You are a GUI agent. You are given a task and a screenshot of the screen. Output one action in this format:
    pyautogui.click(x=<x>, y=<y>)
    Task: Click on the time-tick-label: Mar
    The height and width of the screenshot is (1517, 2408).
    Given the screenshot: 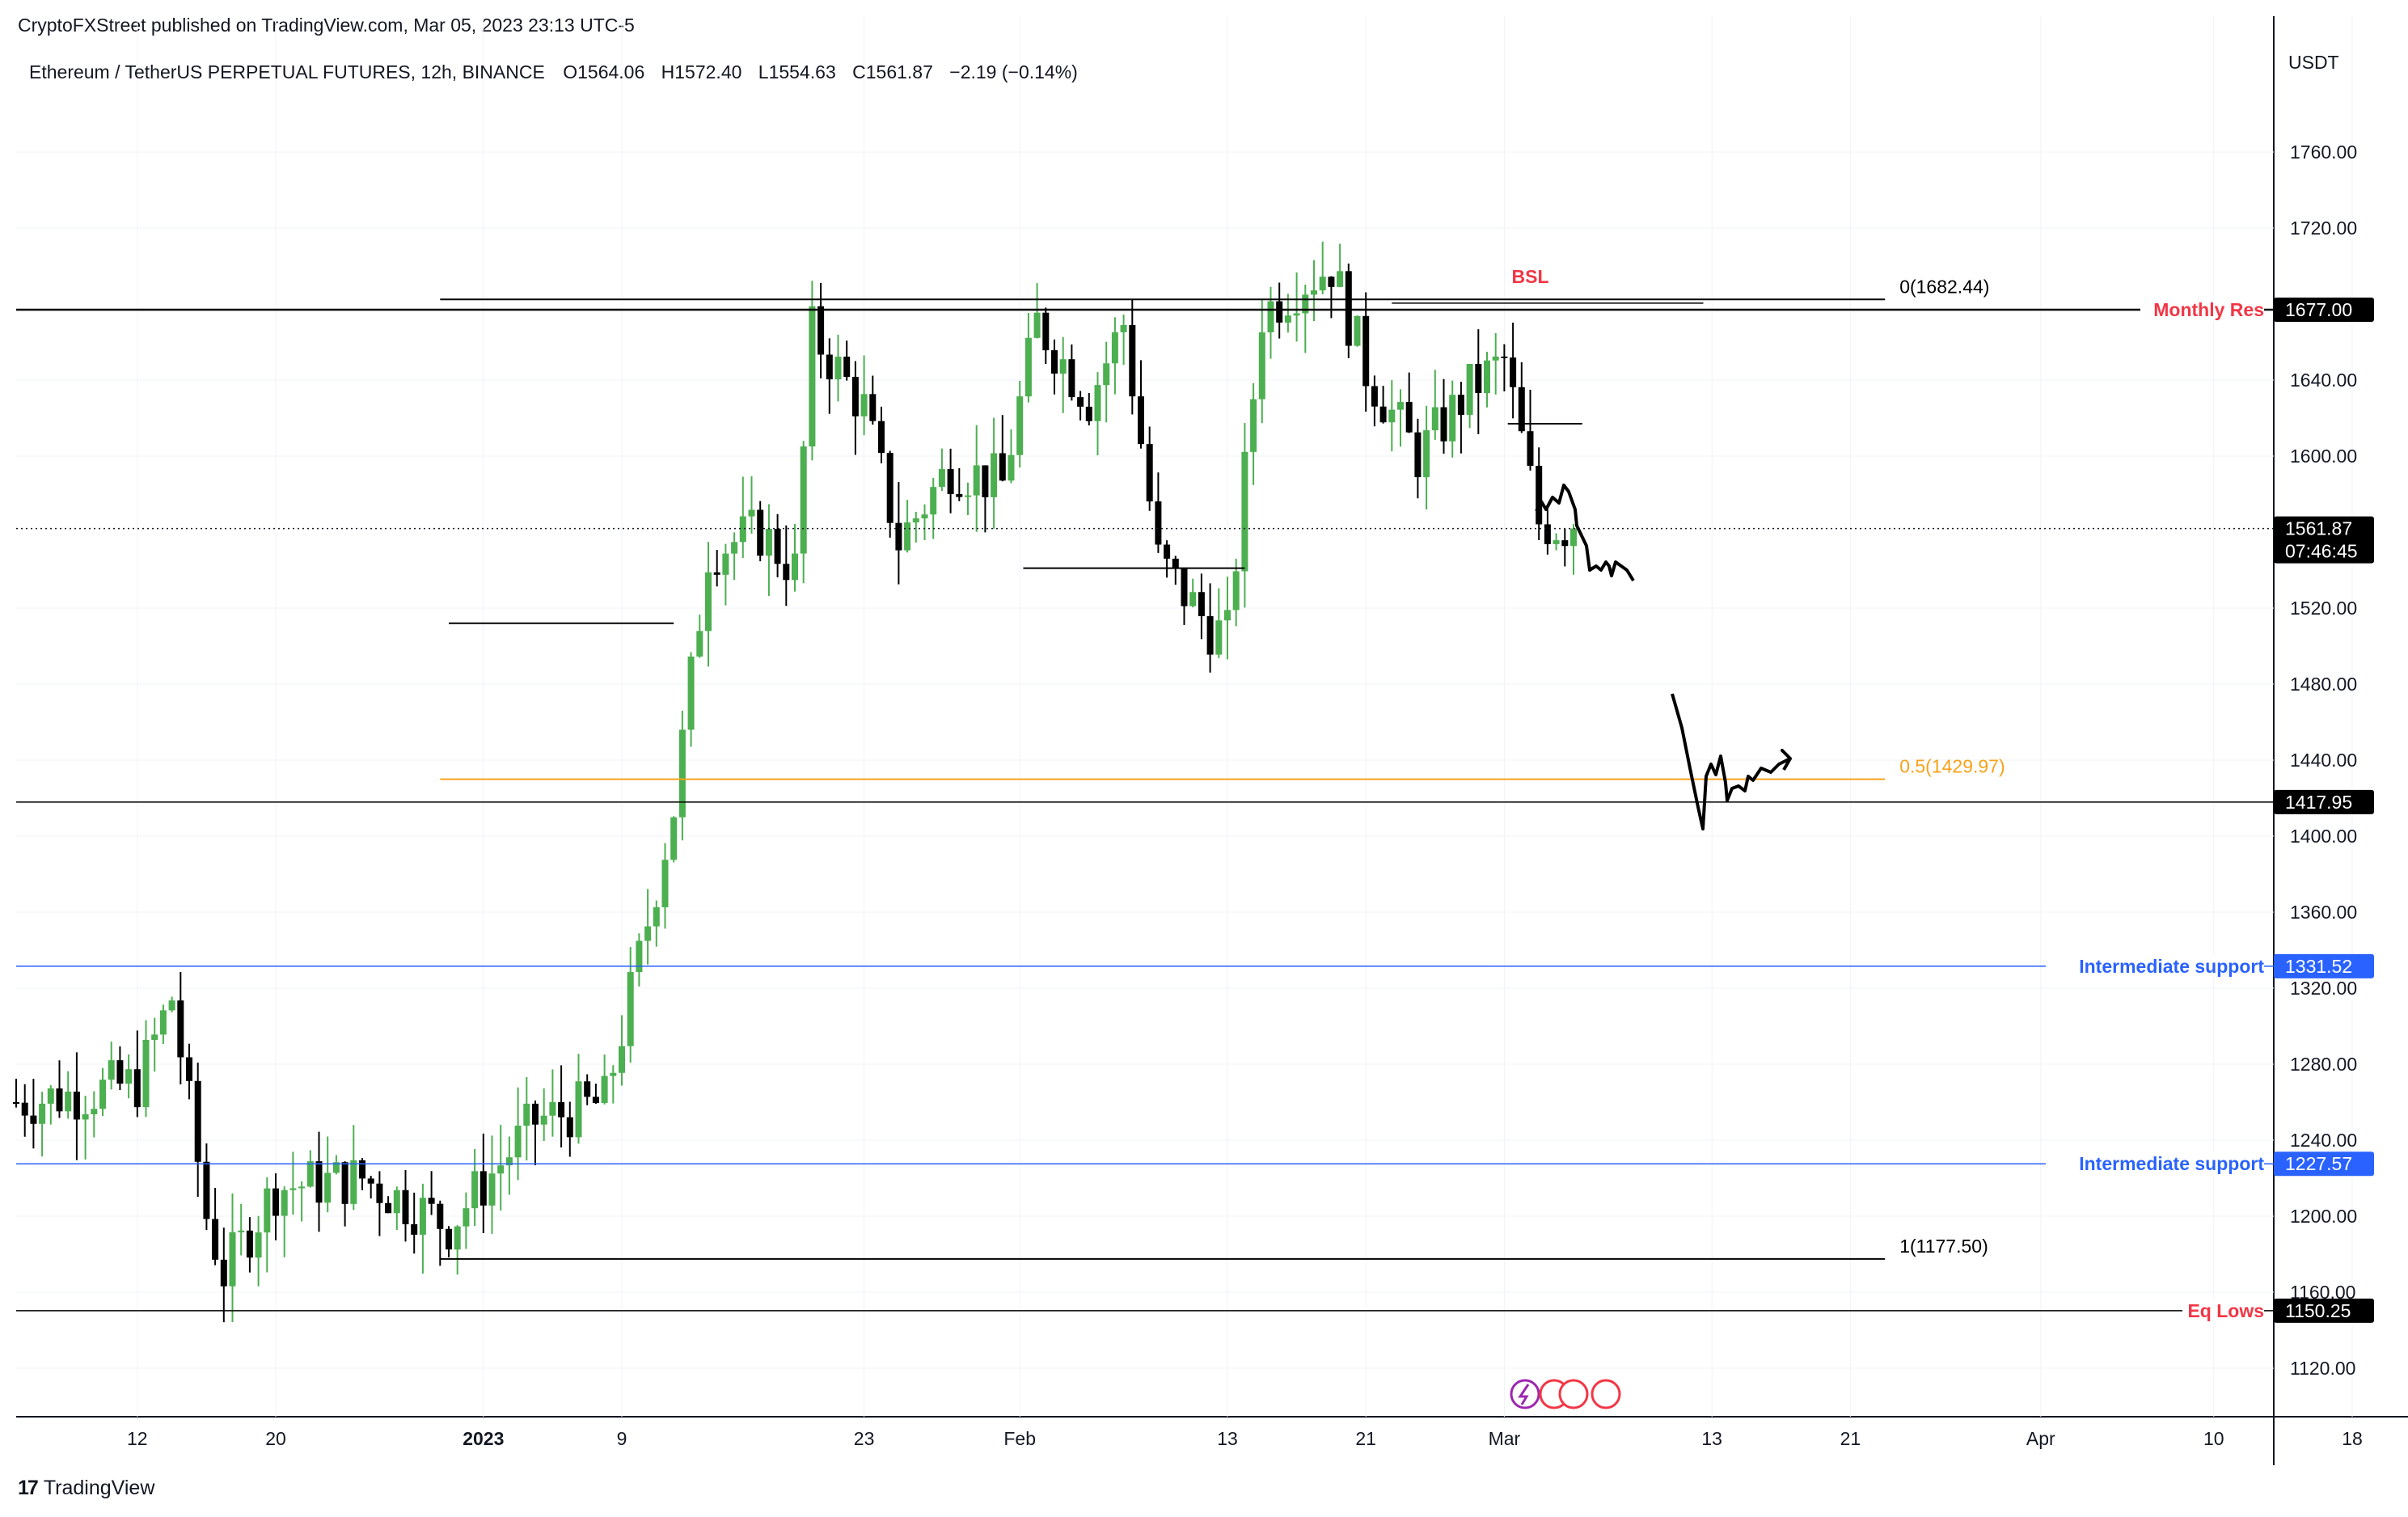 What is the action you would take?
    pyautogui.click(x=1505, y=1438)
    